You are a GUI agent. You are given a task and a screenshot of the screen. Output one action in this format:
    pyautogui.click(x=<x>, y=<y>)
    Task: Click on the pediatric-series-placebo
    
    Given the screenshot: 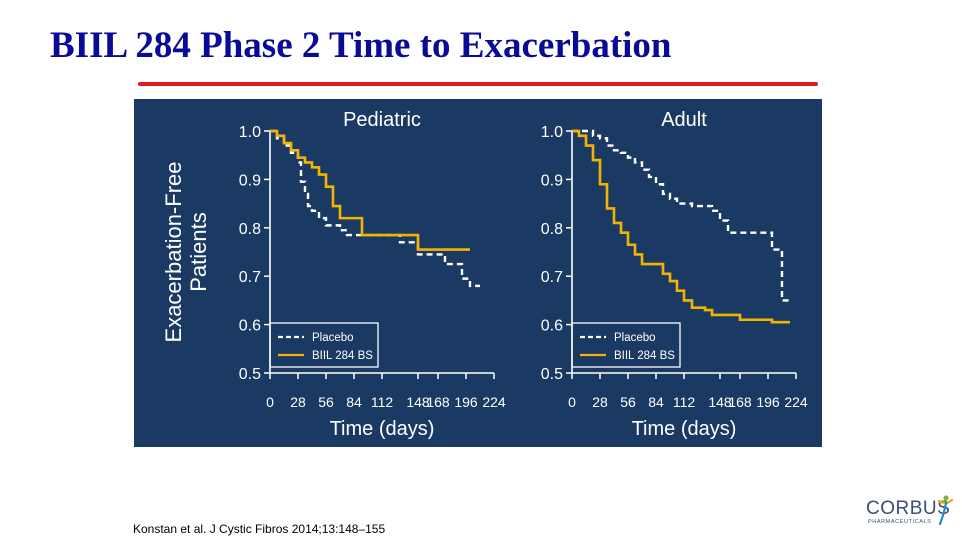 What is the action you would take?
    pyautogui.click(x=375, y=208)
    